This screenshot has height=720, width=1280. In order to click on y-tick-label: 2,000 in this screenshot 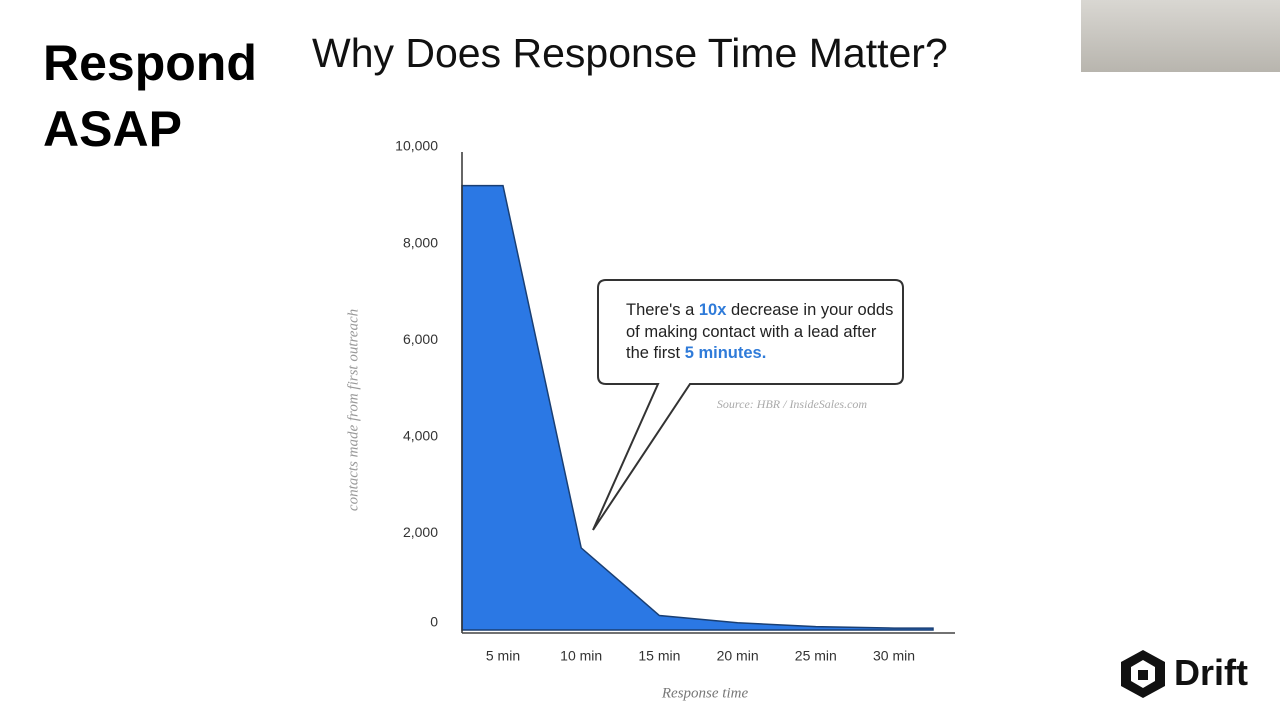, I will do `click(420, 532)`.